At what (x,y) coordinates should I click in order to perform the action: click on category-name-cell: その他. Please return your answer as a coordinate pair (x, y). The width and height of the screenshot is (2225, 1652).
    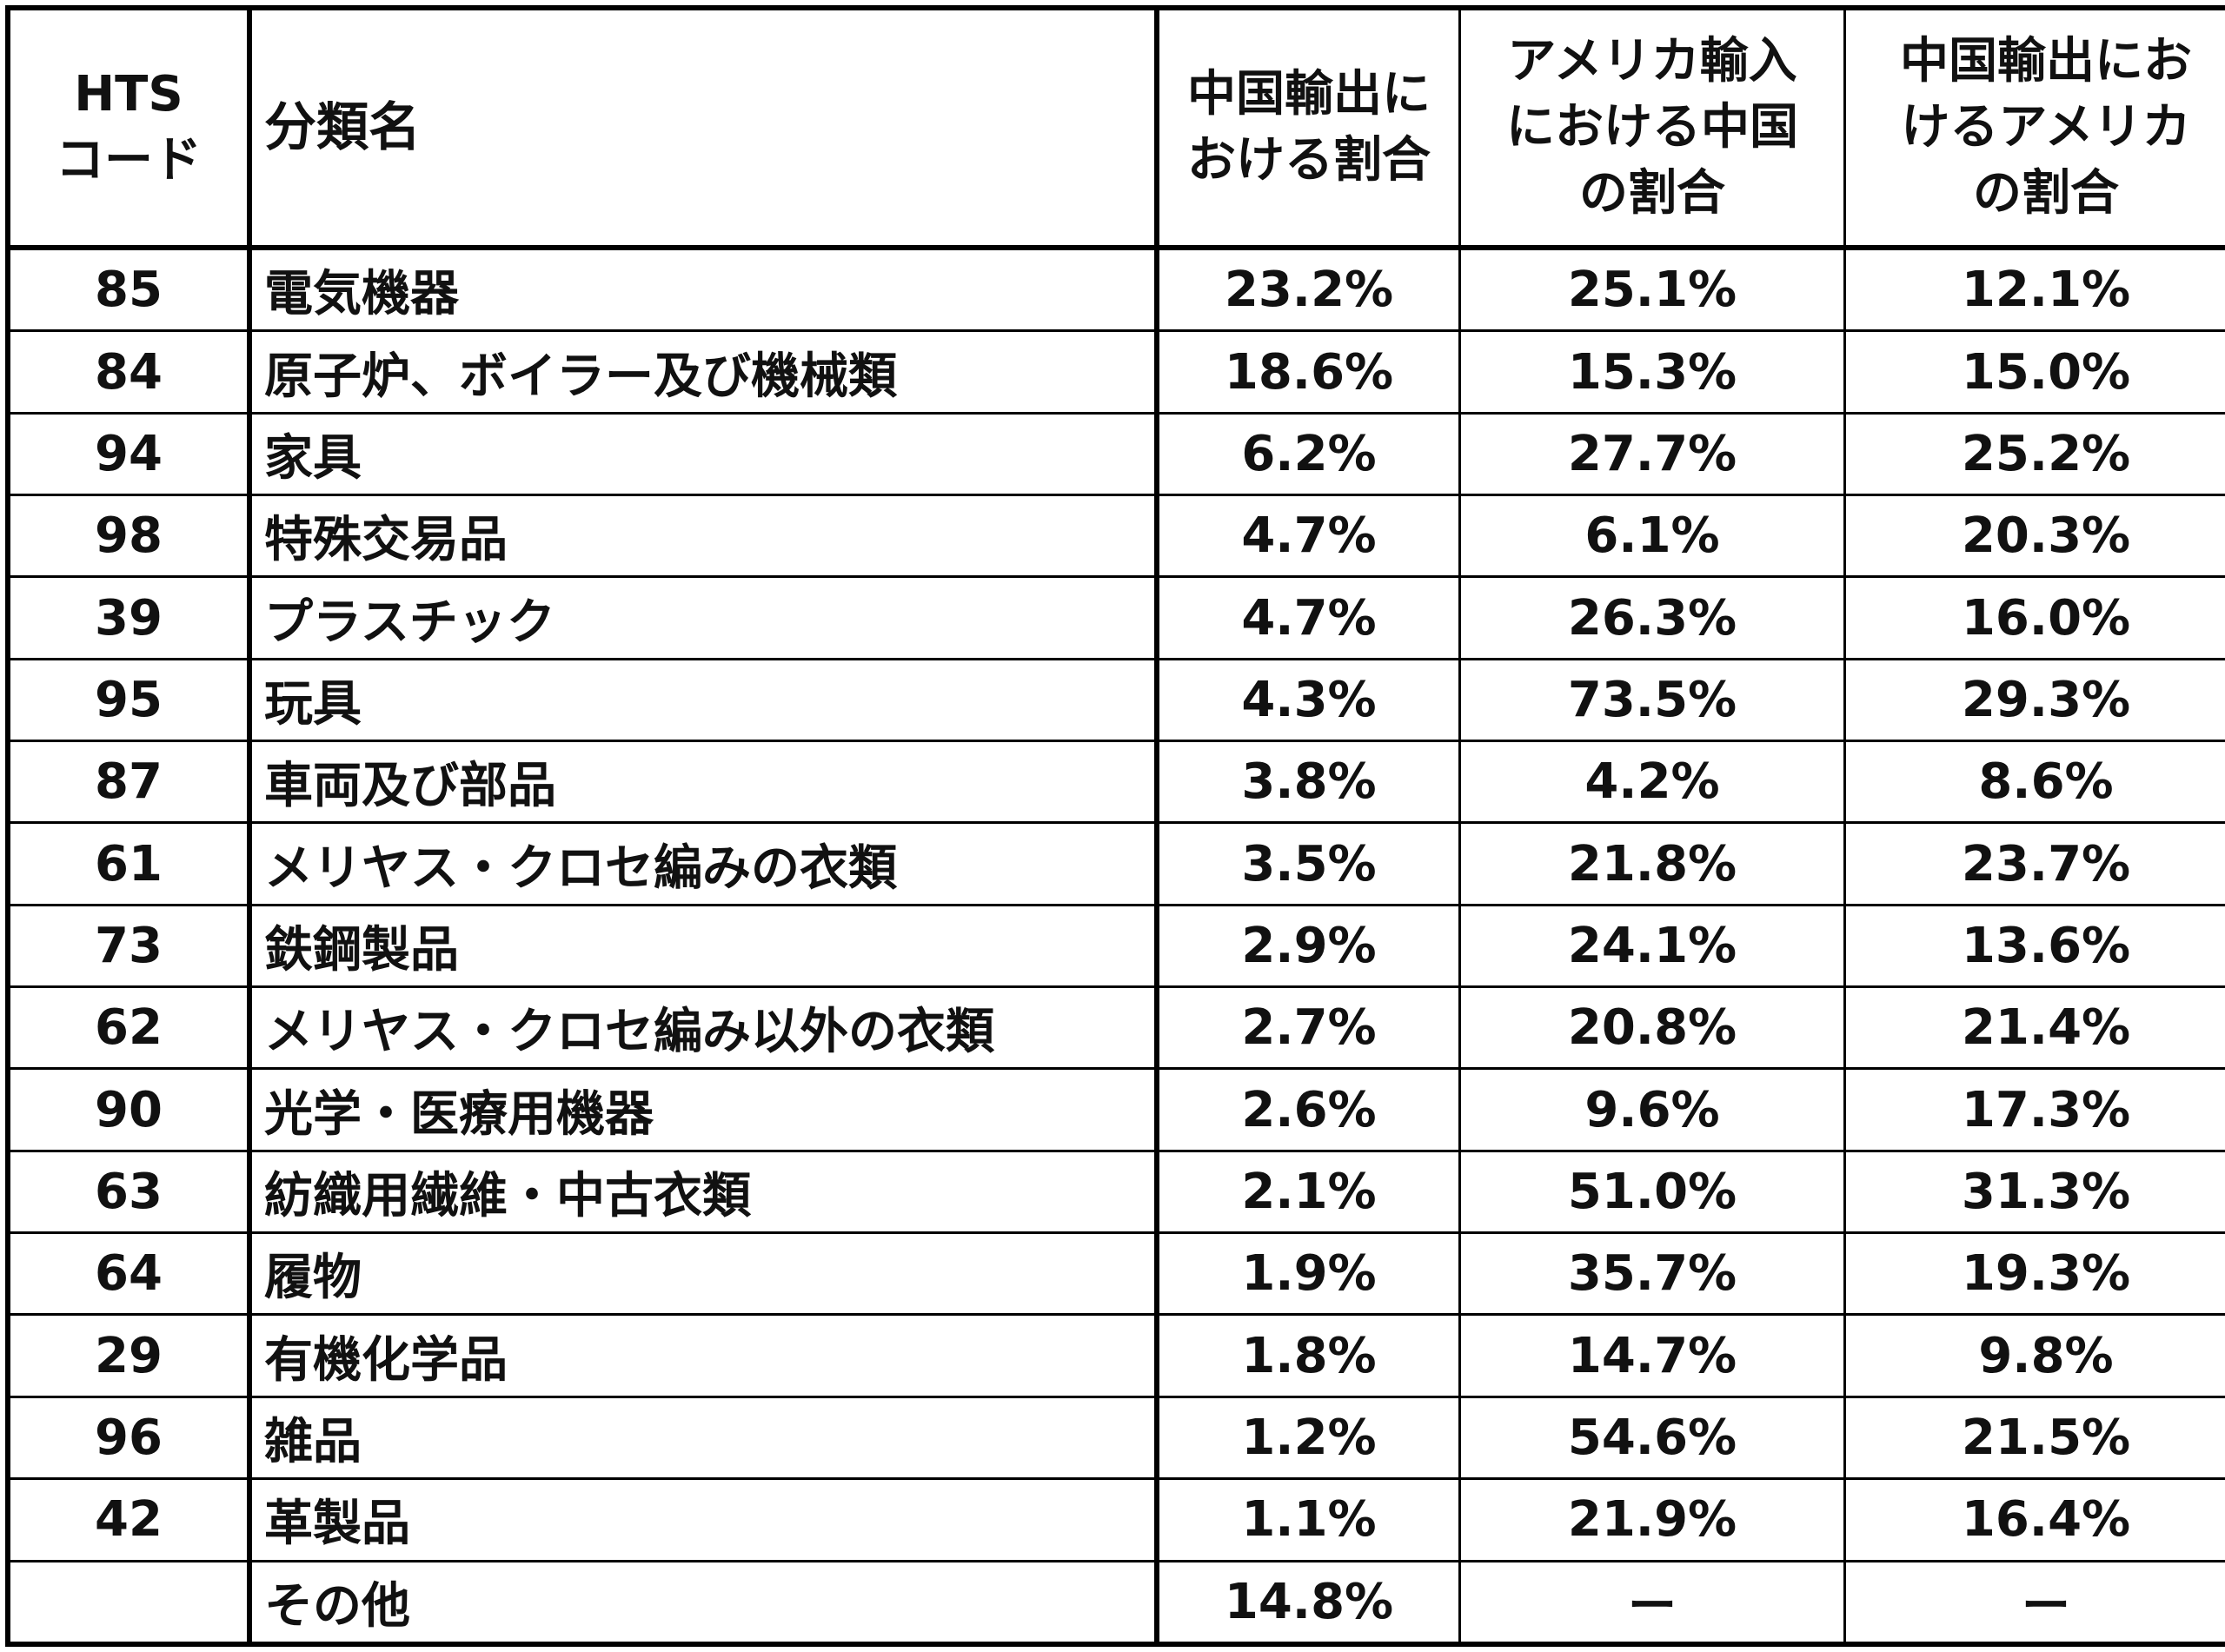
    Looking at the image, I should click on (703, 1602).